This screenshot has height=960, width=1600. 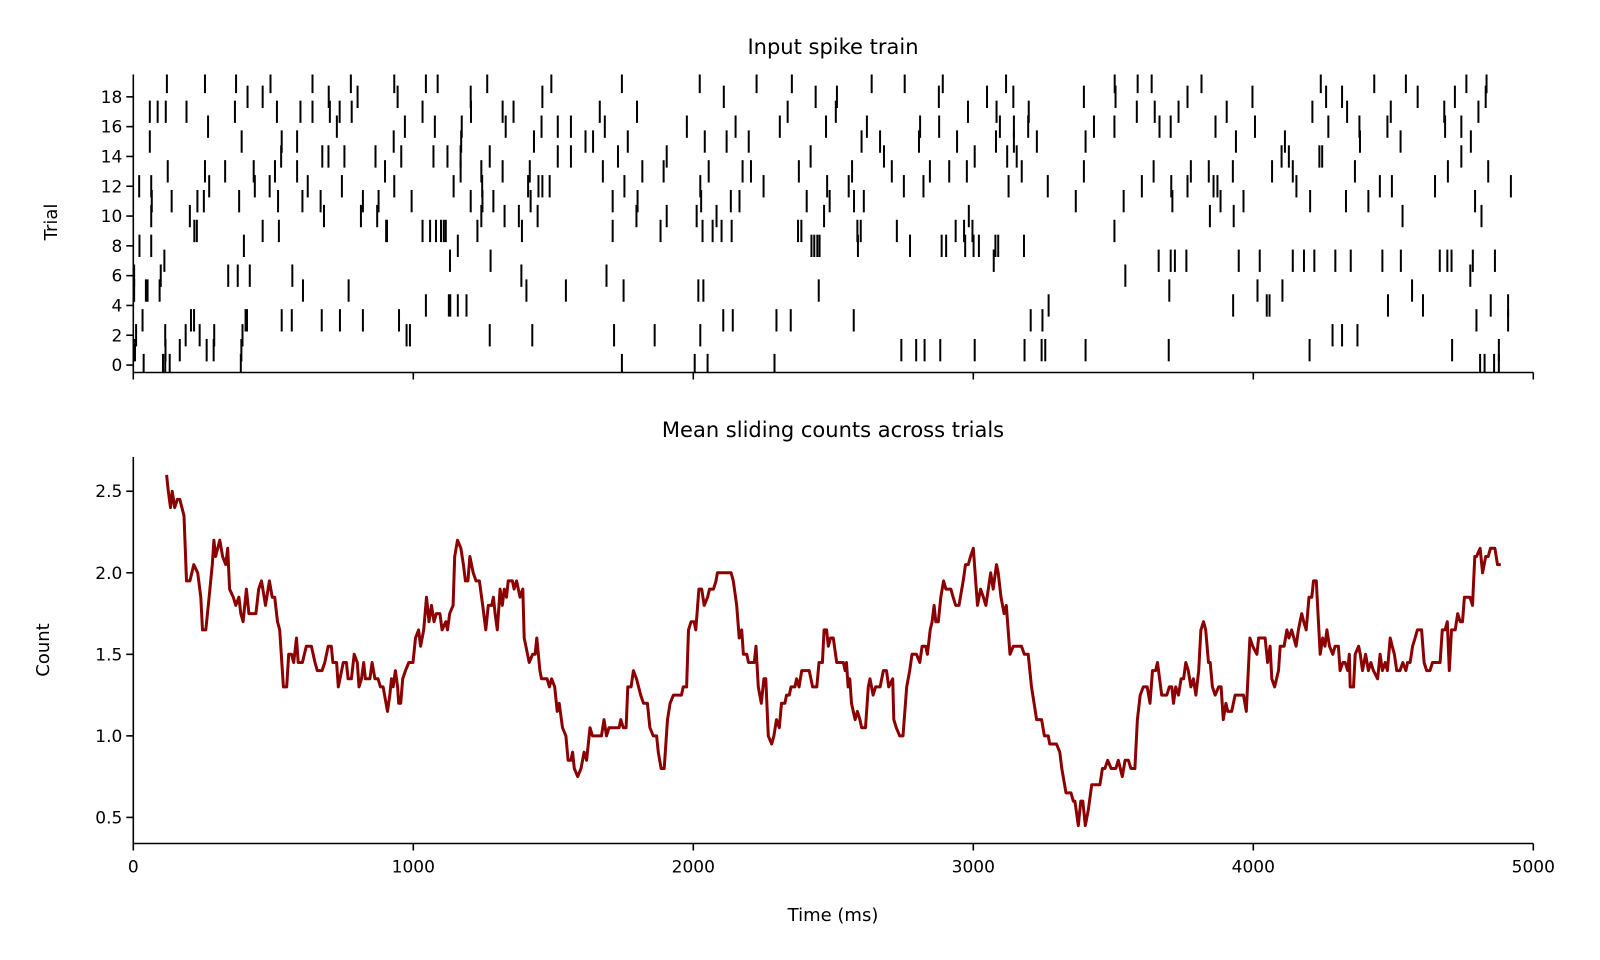 I want to click on count-ytick-label: 1.5, so click(x=108, y=655).